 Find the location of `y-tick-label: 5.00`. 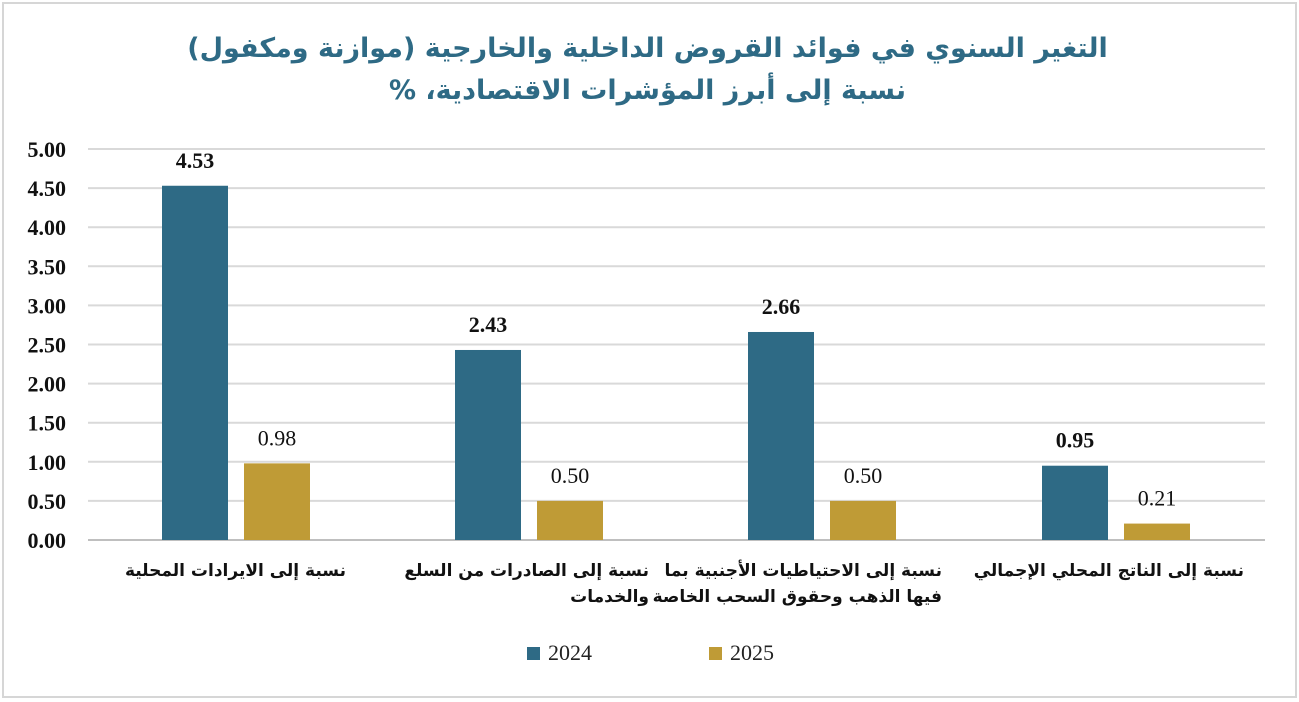

y-tick-label: 5.00 is located at coordinates (47, 149).